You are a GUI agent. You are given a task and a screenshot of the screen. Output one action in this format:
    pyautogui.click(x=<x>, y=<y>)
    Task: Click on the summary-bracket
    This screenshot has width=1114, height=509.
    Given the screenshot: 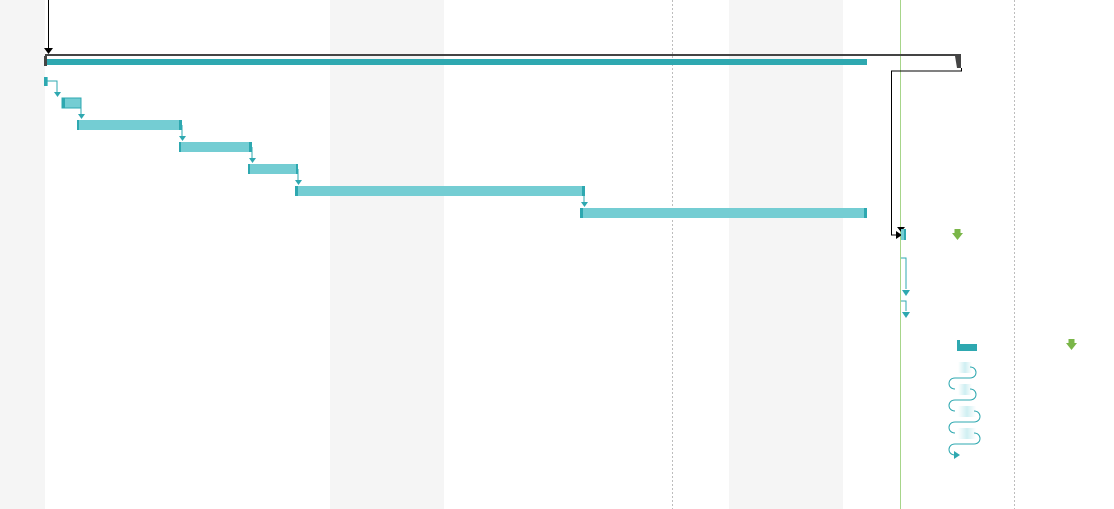 What is the action you would take?
    pyautogui.click(x=503, y=55)
    